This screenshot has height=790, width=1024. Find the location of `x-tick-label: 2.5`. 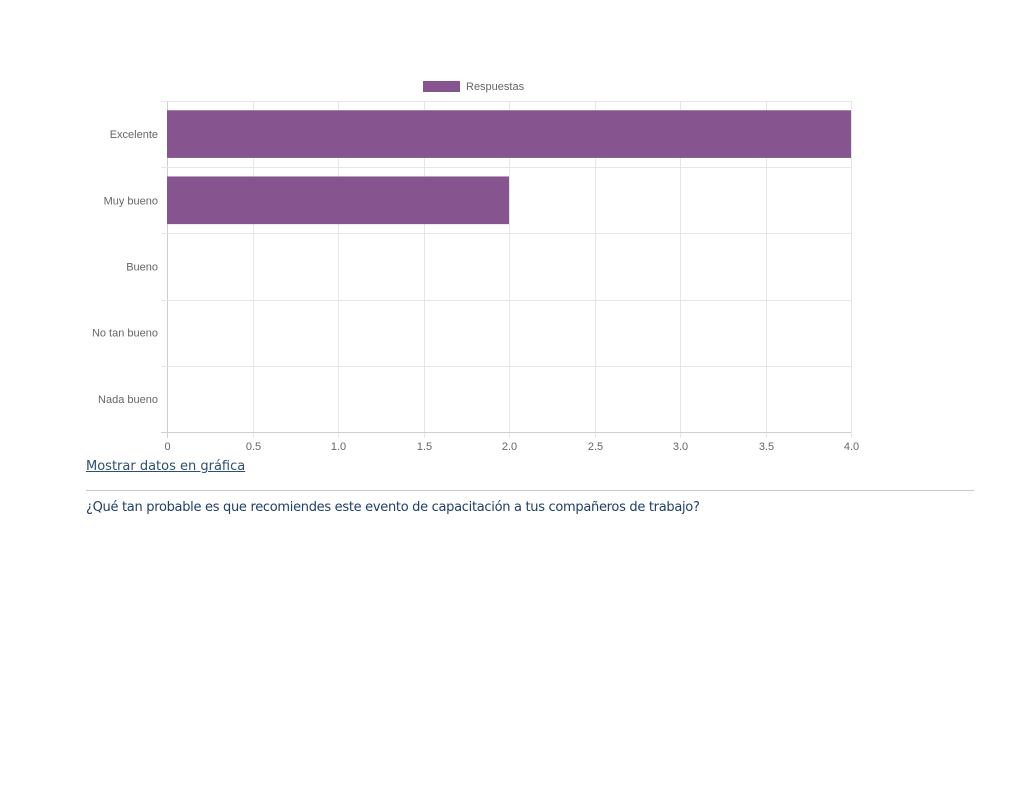

x-tick-label: 2.5 is located at coordinates (595, 447).